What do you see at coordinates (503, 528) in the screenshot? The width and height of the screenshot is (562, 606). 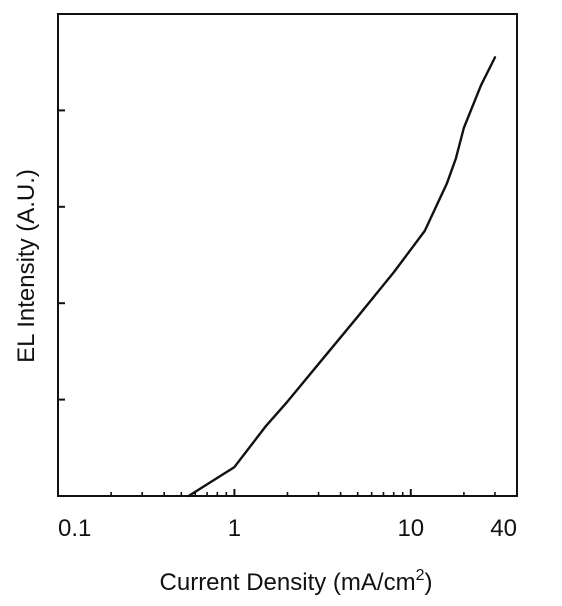 I see `x-tick-label: 40` at bounding box center [503, 528].